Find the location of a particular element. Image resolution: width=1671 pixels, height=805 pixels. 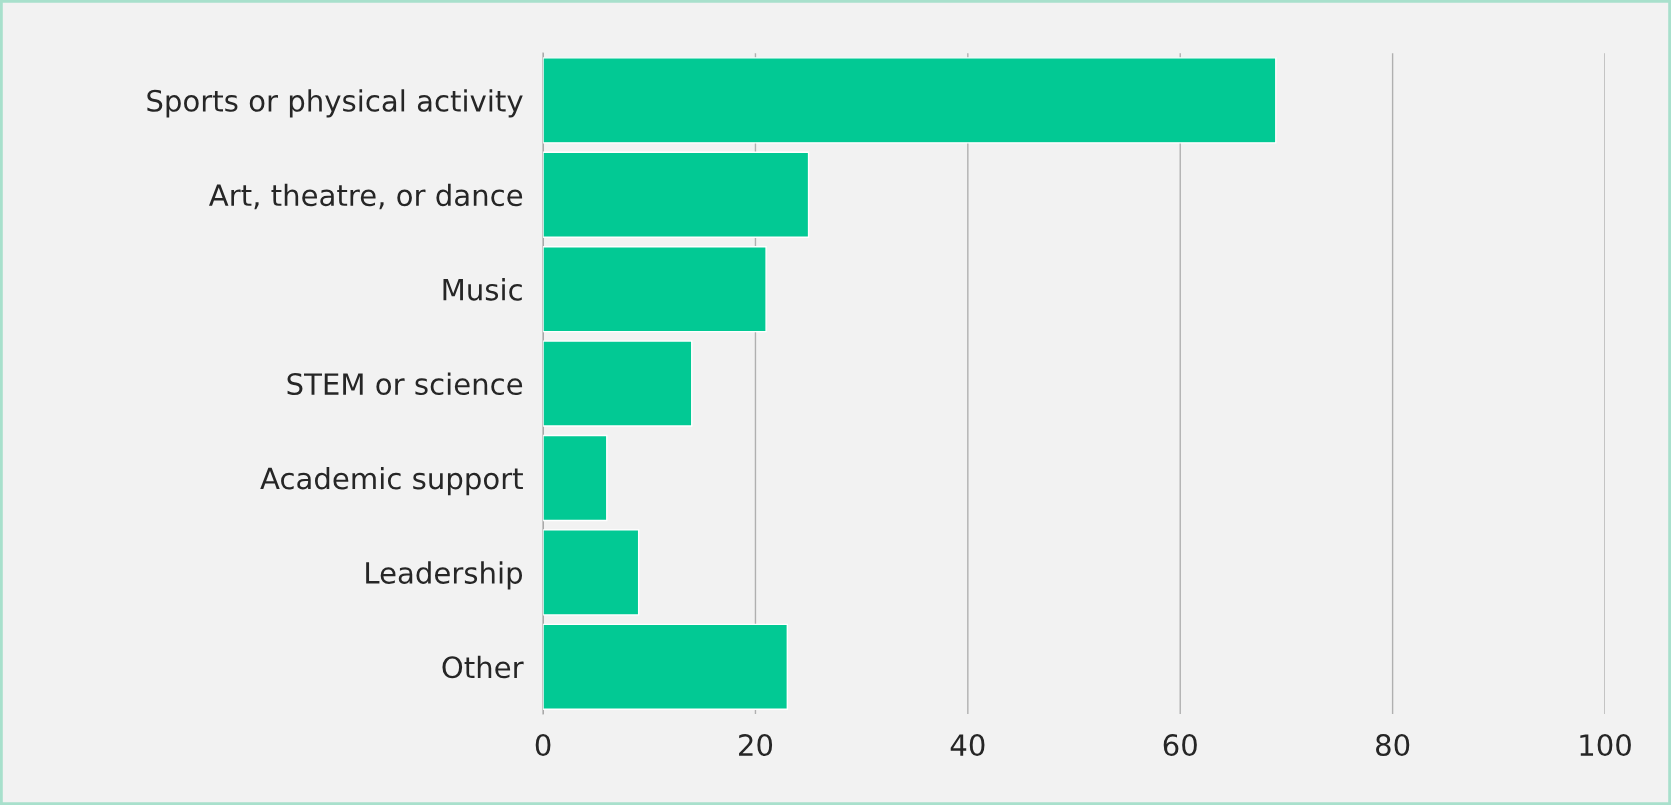

y-tick-label: STEM or science is located at coordinates (405, 384).